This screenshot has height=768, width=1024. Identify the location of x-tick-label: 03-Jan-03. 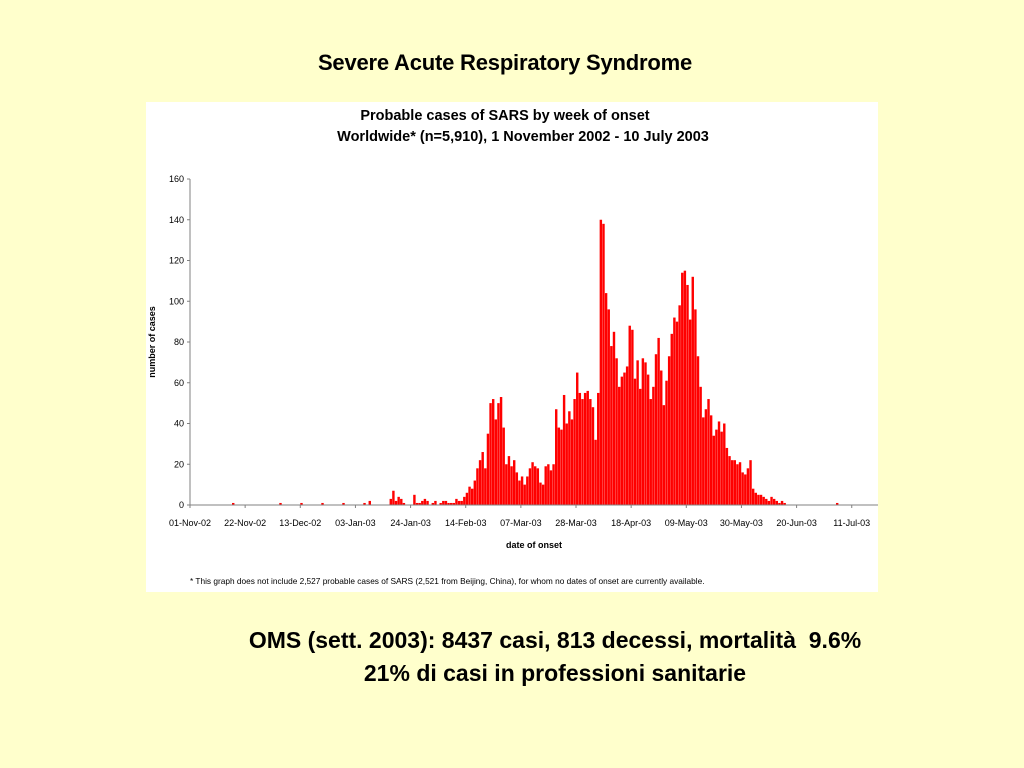
(355, 523).